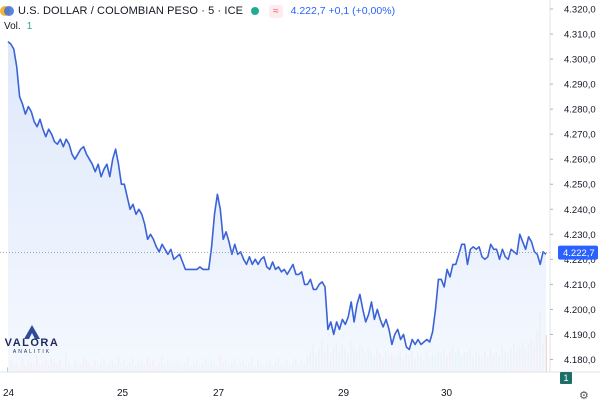 This screenshot has height=404, width=600. I want to click on x-tick-label: 27, so click(219, 393).